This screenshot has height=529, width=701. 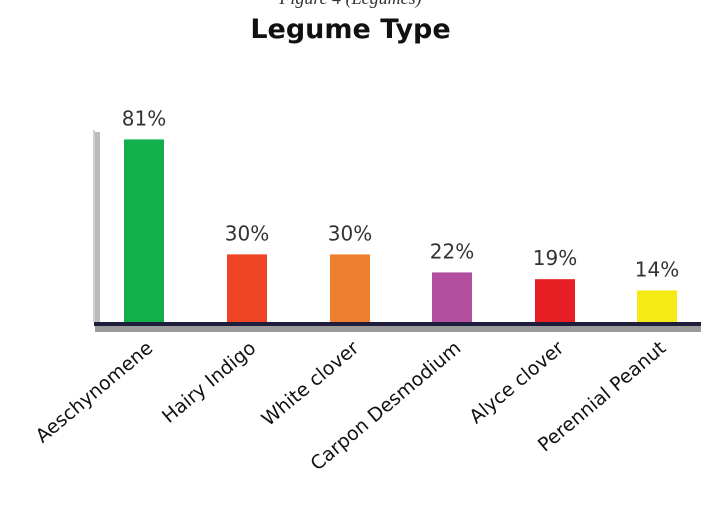 I want to click on category-label-3: White clover, so click(x=311, y=384).